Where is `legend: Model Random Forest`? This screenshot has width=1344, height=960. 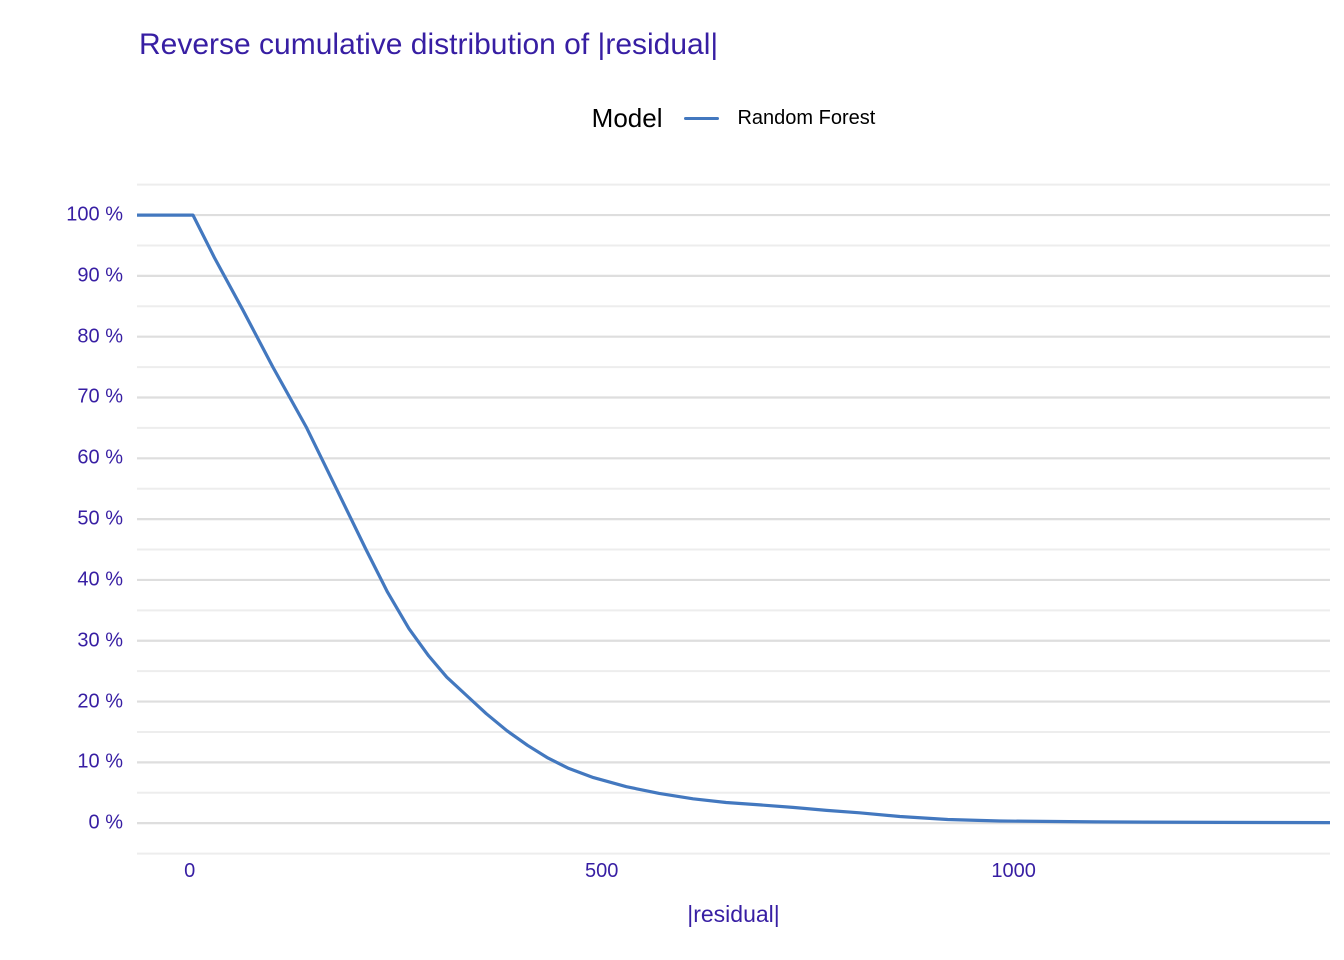 legend: Model Random Forest is located at coordinates (733, 118).